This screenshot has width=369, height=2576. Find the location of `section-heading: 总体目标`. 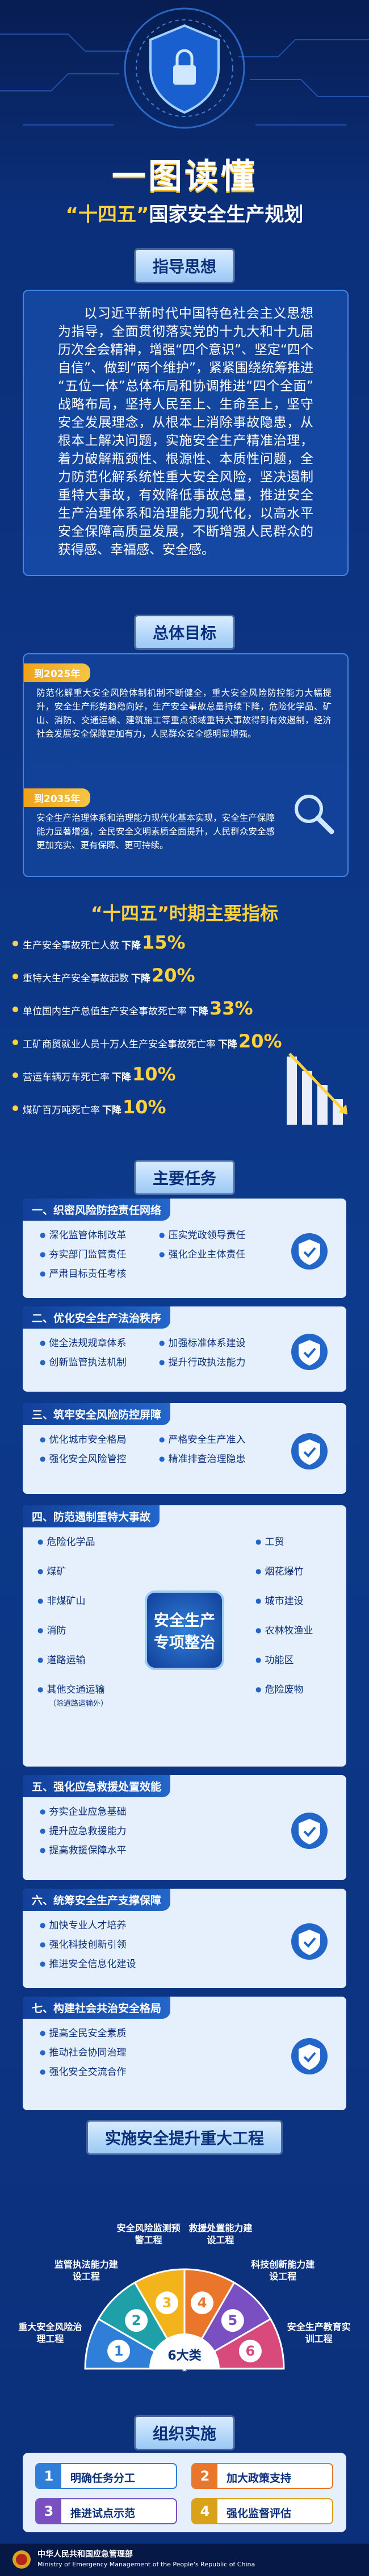

section-heading: 总体目标 is located at coordinates (184, 632).